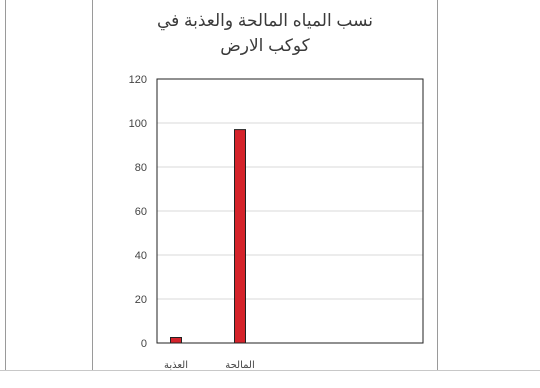 The height and width of the screenshot is (388, 540). What do you see at coordinates (144, 344) in the screenshot?
I see `y-tick-label: 0` at bounding box center [144, 344].